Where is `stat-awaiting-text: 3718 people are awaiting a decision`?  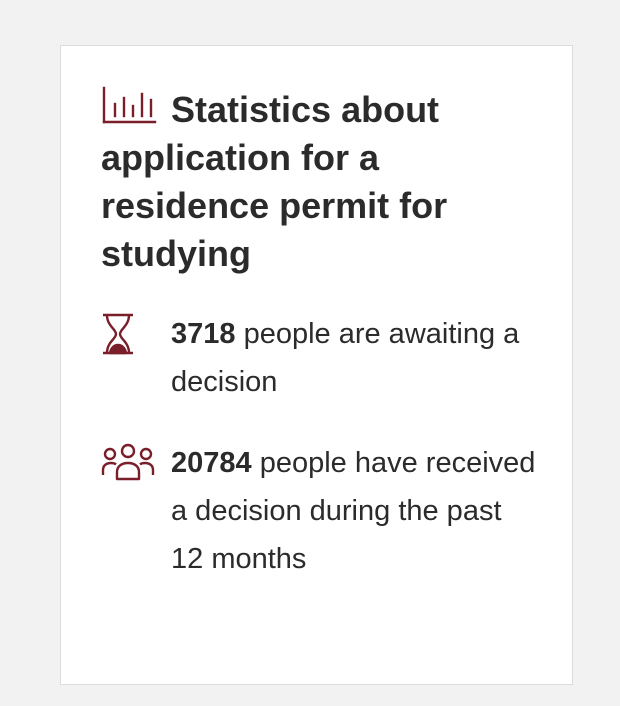
stat-awaiting-text: 3718 people are awaiting a decision is located at coordinates (356, 358).